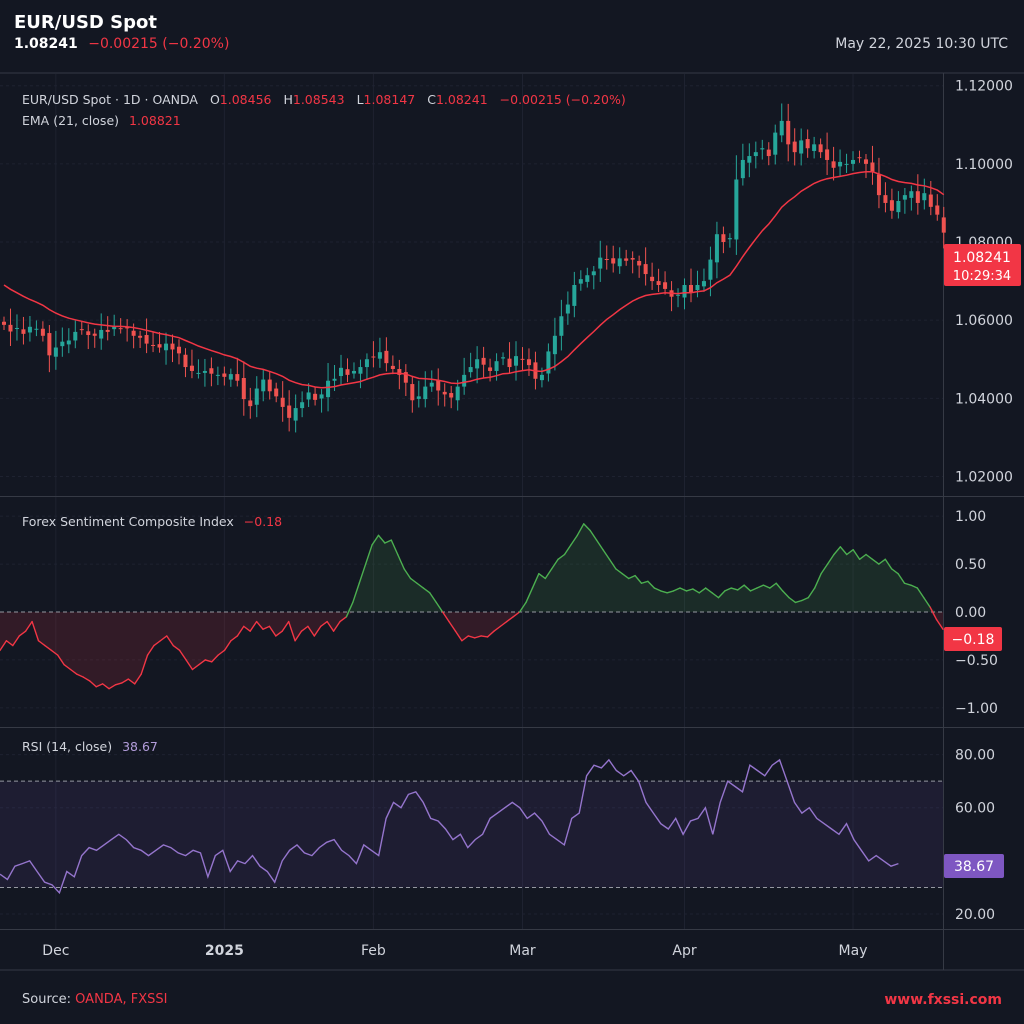  What do you see at coordinates (471, 826) in the screenshot?
I see `rsi-panel` at bounding box center [471, 826].